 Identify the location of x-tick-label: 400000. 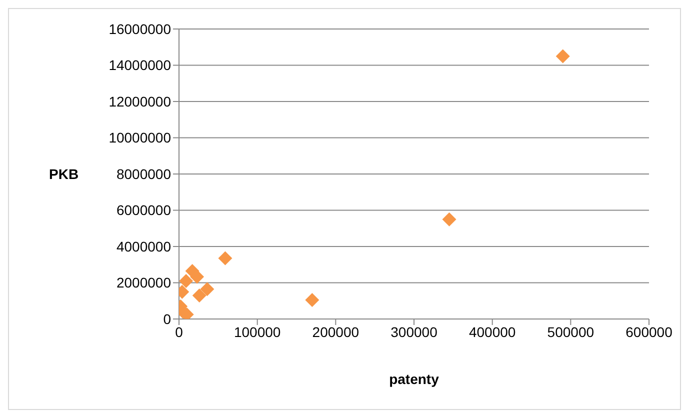
(492, 332).